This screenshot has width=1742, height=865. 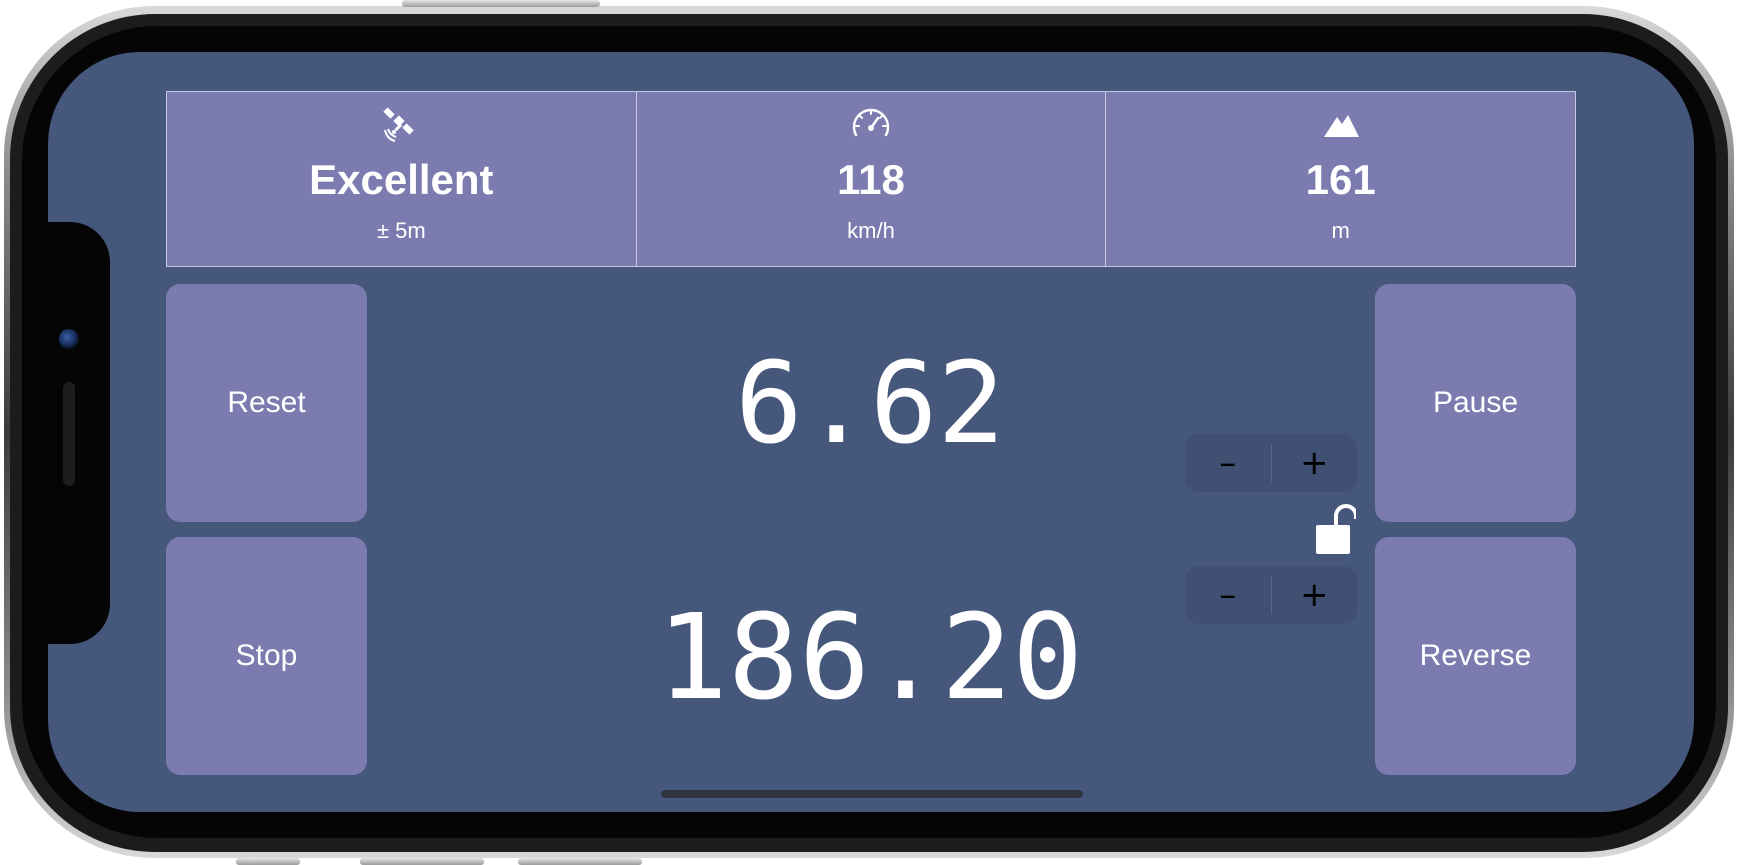 I want to click on total-increment-button: +, so click(x=1314, y=595).